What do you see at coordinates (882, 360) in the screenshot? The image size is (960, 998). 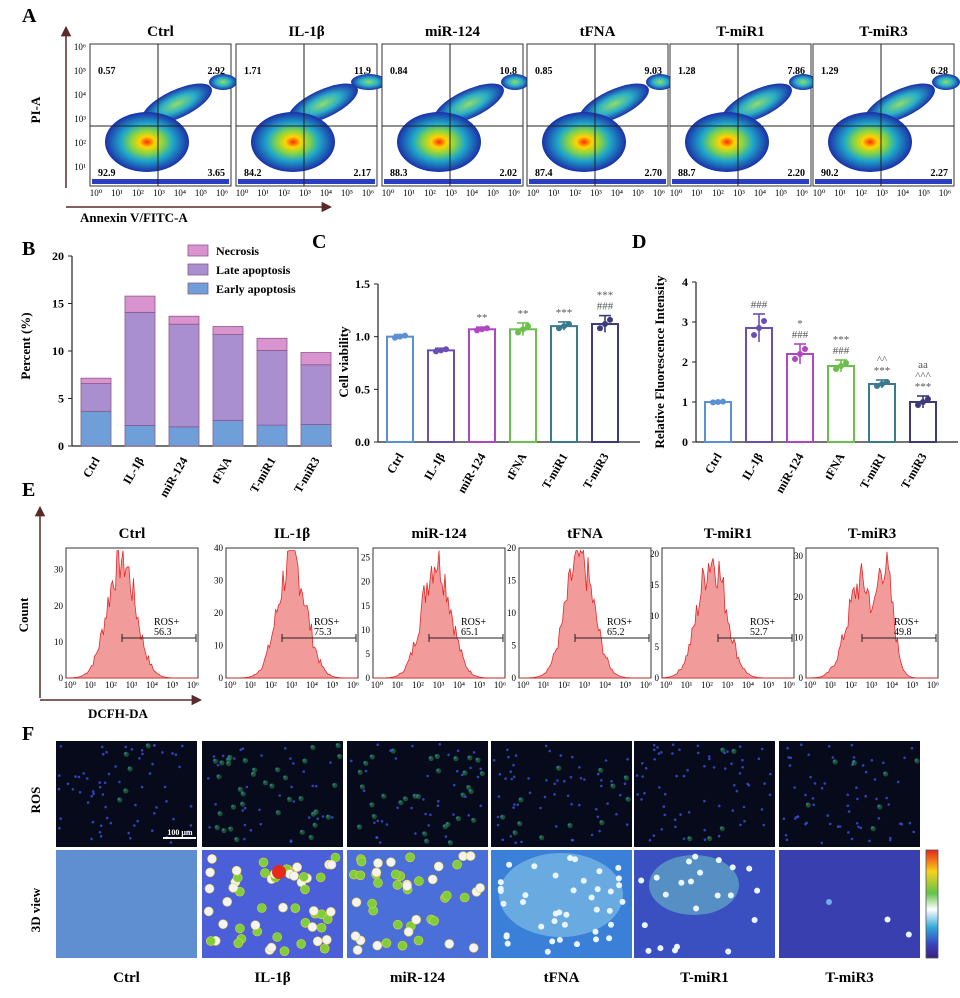 I see `significance-mark: ^^` at bounding box center [882, 360].